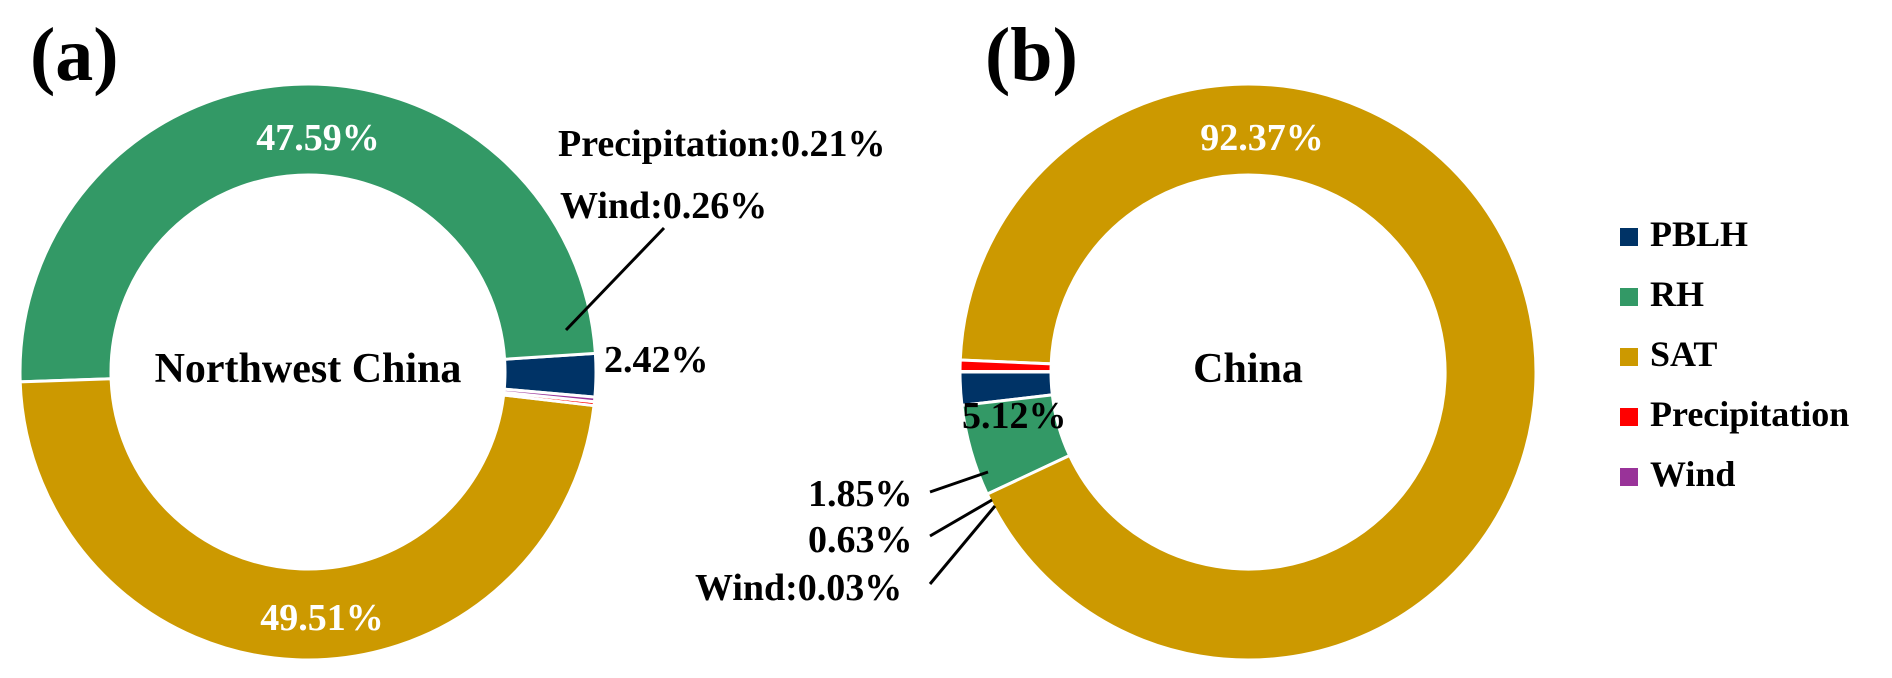 Image resolution: width=1892 pixels, height=678 pixels. Describe the element at coordinates (798, 588) in the screenshot. I see `slice-label-wind-b: Wind:0.03%` at that location.